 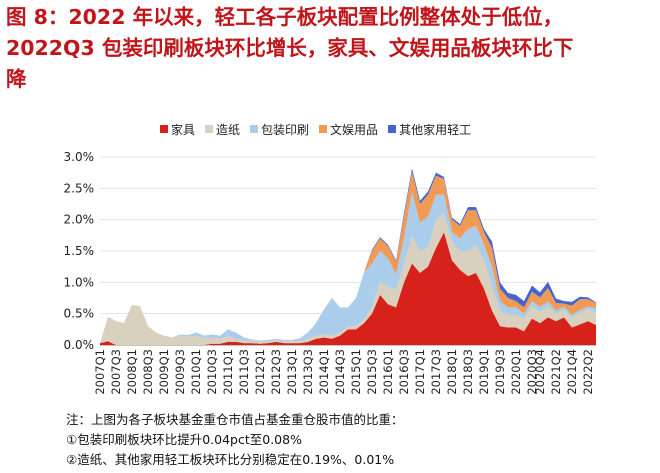 What do you see at coordinates (79, 282) in the screenshot?
I see `y-tick-label: 1.0%` at bounding box center [79, 282].